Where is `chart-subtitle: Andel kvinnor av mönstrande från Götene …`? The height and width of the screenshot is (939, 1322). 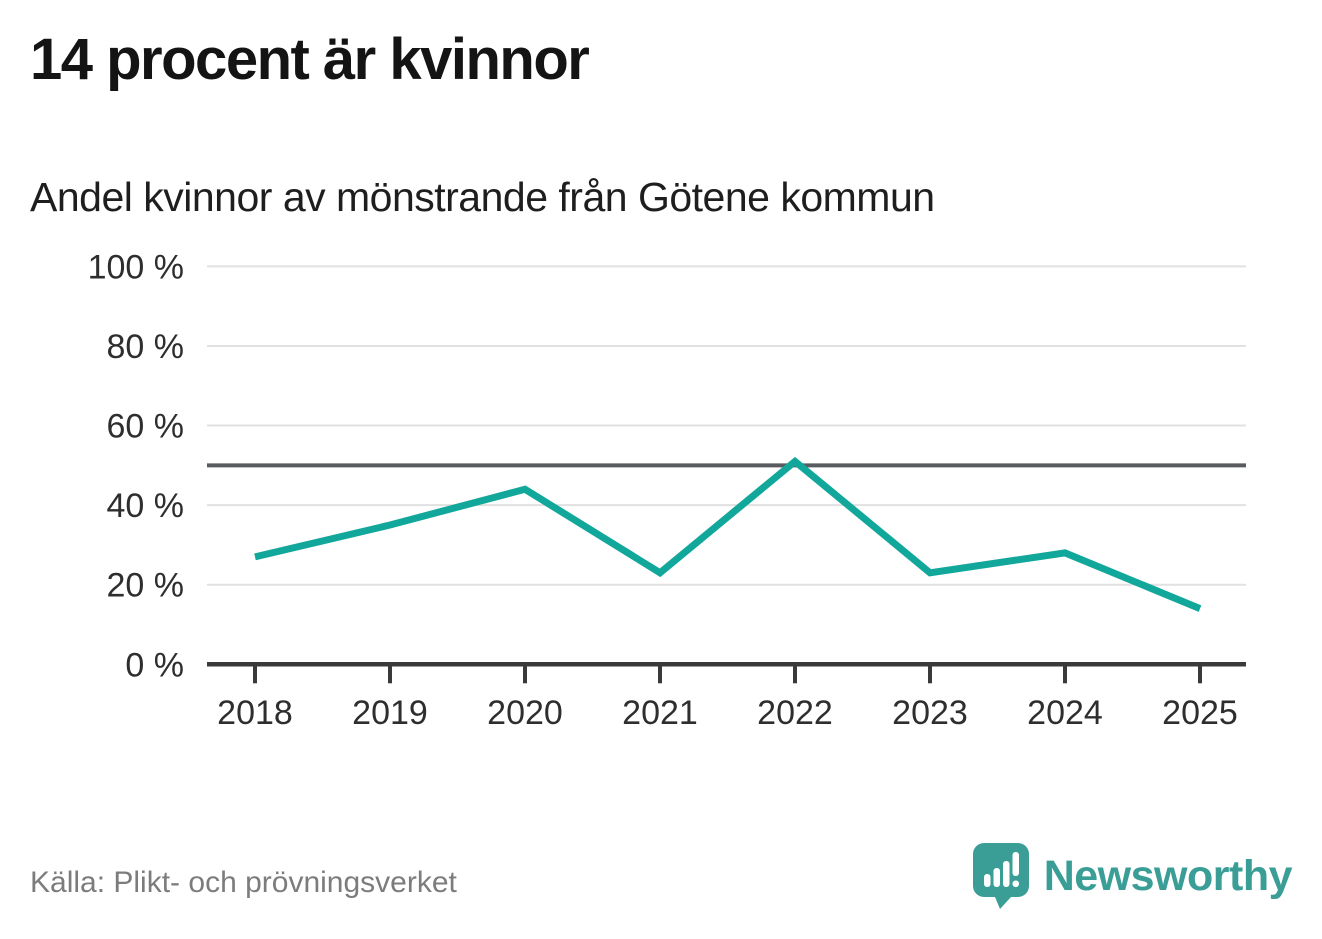
chart-subtitle: Andel kvinnor av mönstrande från Götene … is located at coordinates (482, 197).